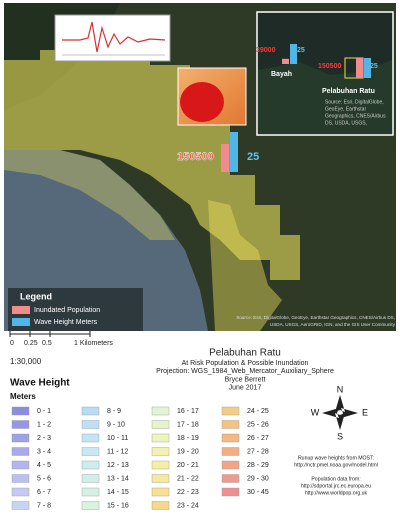 The height and width of the screenshot is (518, 400). Describe the element at coordinates (346, 123) in the screenshot. I see `inset-attribution: DS, USDA, USGS,` at that location.